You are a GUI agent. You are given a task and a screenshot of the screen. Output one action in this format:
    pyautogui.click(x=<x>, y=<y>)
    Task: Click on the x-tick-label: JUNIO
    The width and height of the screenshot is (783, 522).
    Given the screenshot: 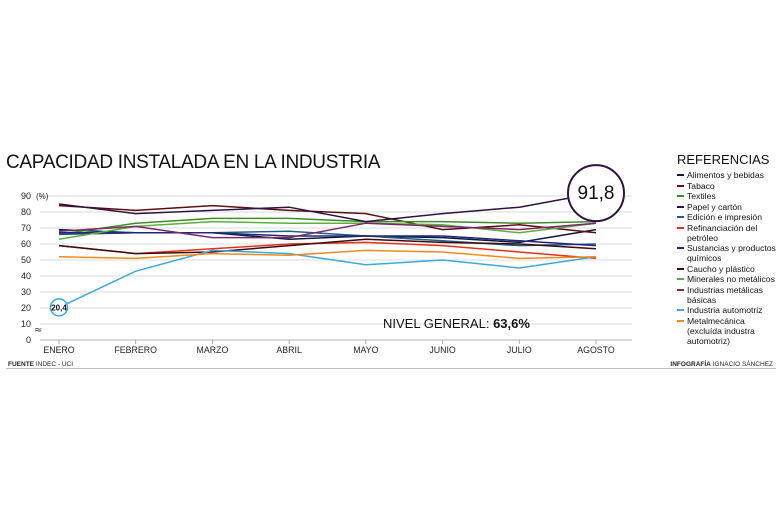 What is the action you would take?
    pyautogui.click(x=442, y=350)
    